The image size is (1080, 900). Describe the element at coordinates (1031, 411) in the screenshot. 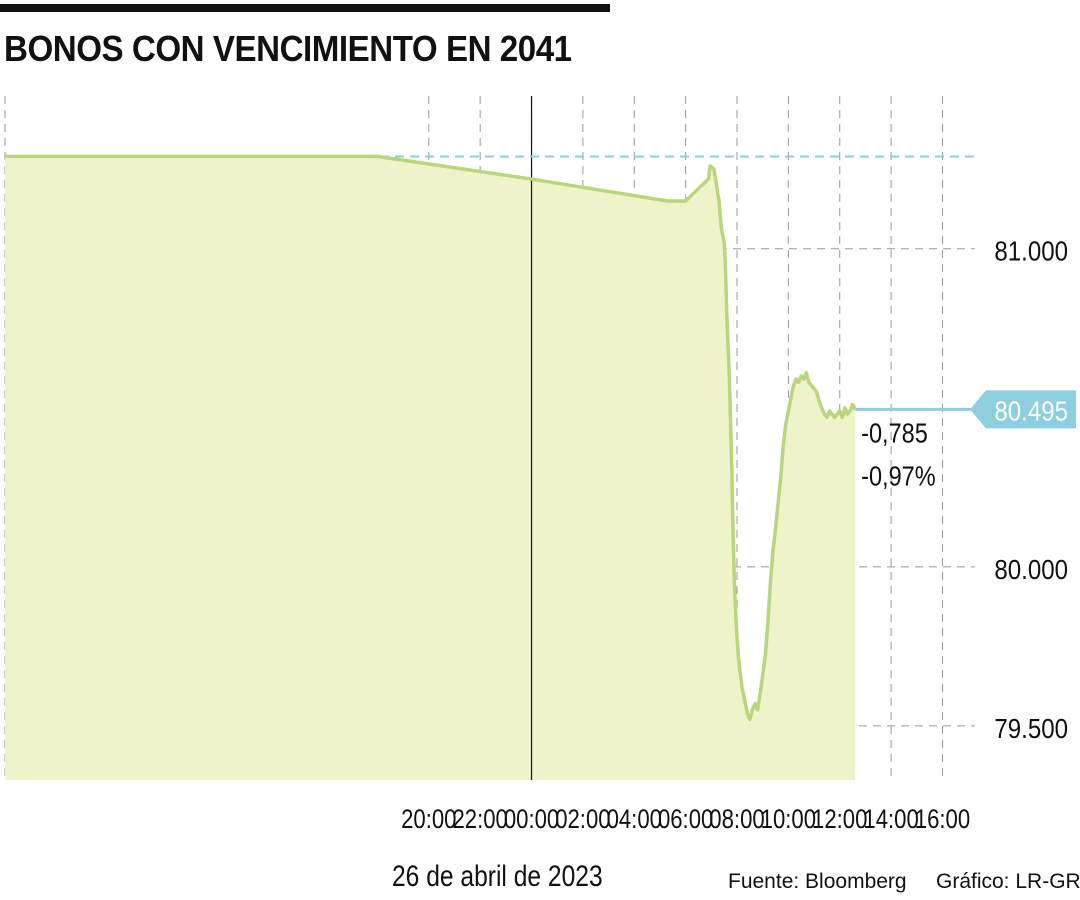

I see `last-value-label: 80.495` at that location.